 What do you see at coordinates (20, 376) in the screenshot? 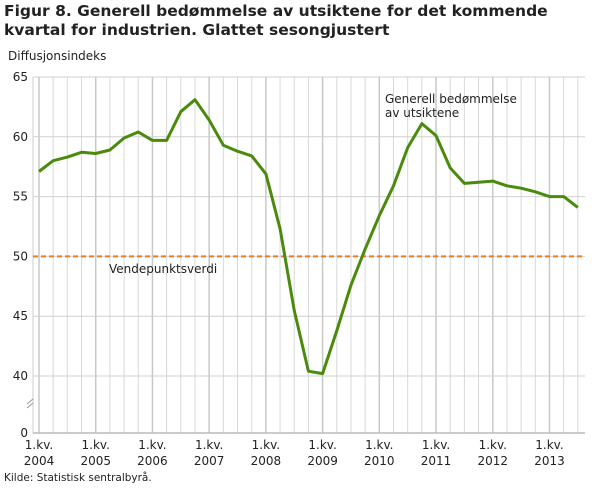
I see `y-tick-label: 40` at bounding box center [20, 376].